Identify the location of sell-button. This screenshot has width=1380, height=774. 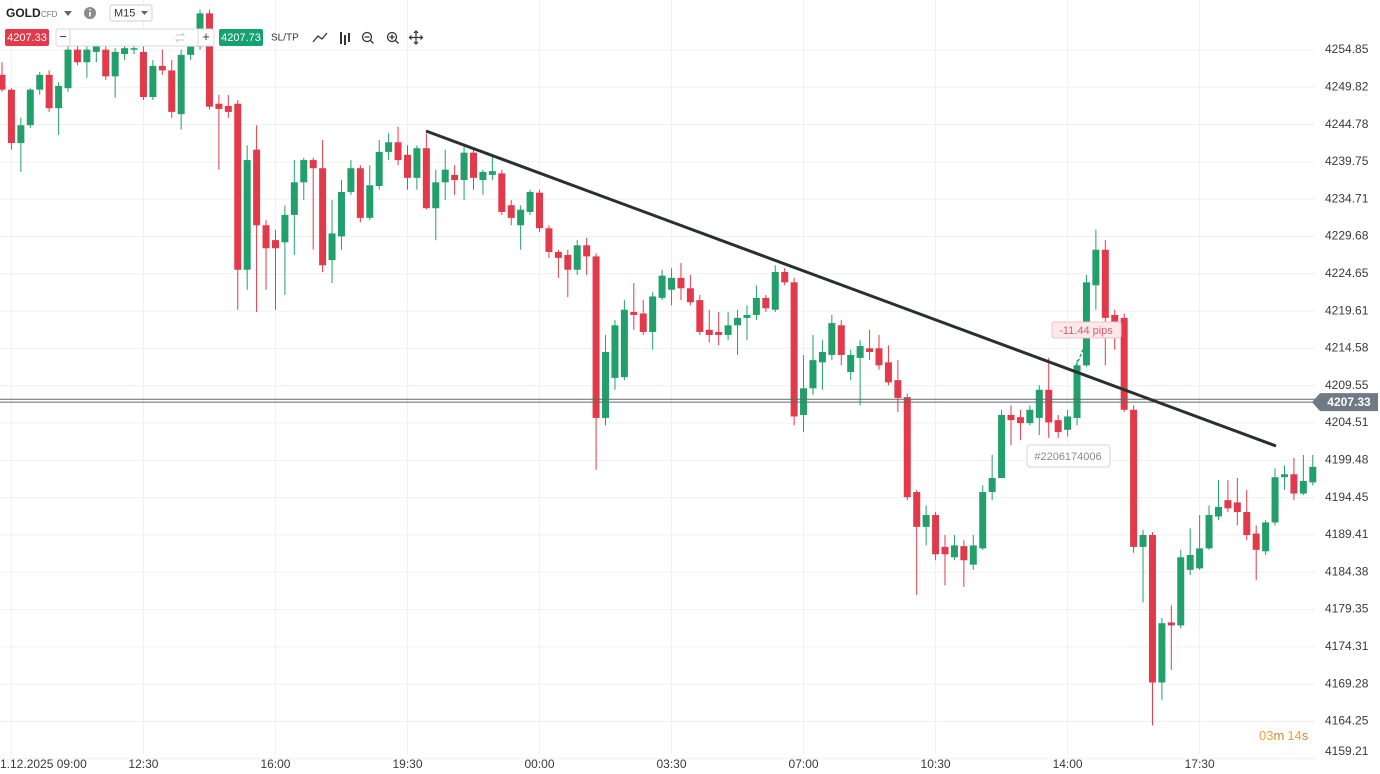
(27, 37).